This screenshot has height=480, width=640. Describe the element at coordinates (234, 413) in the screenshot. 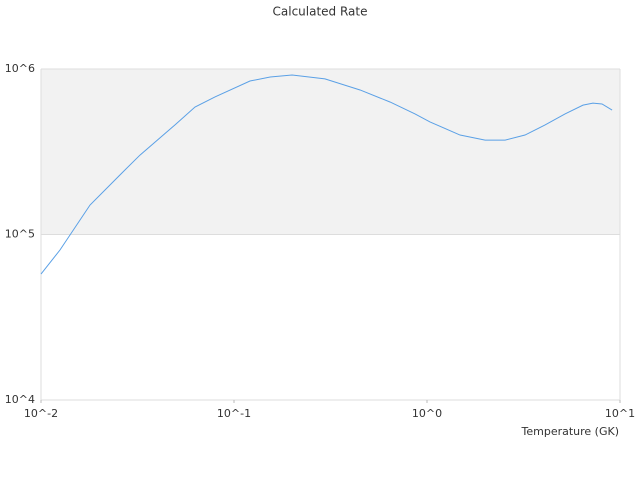

I see `x-tick-label: 10^-1` at that location.